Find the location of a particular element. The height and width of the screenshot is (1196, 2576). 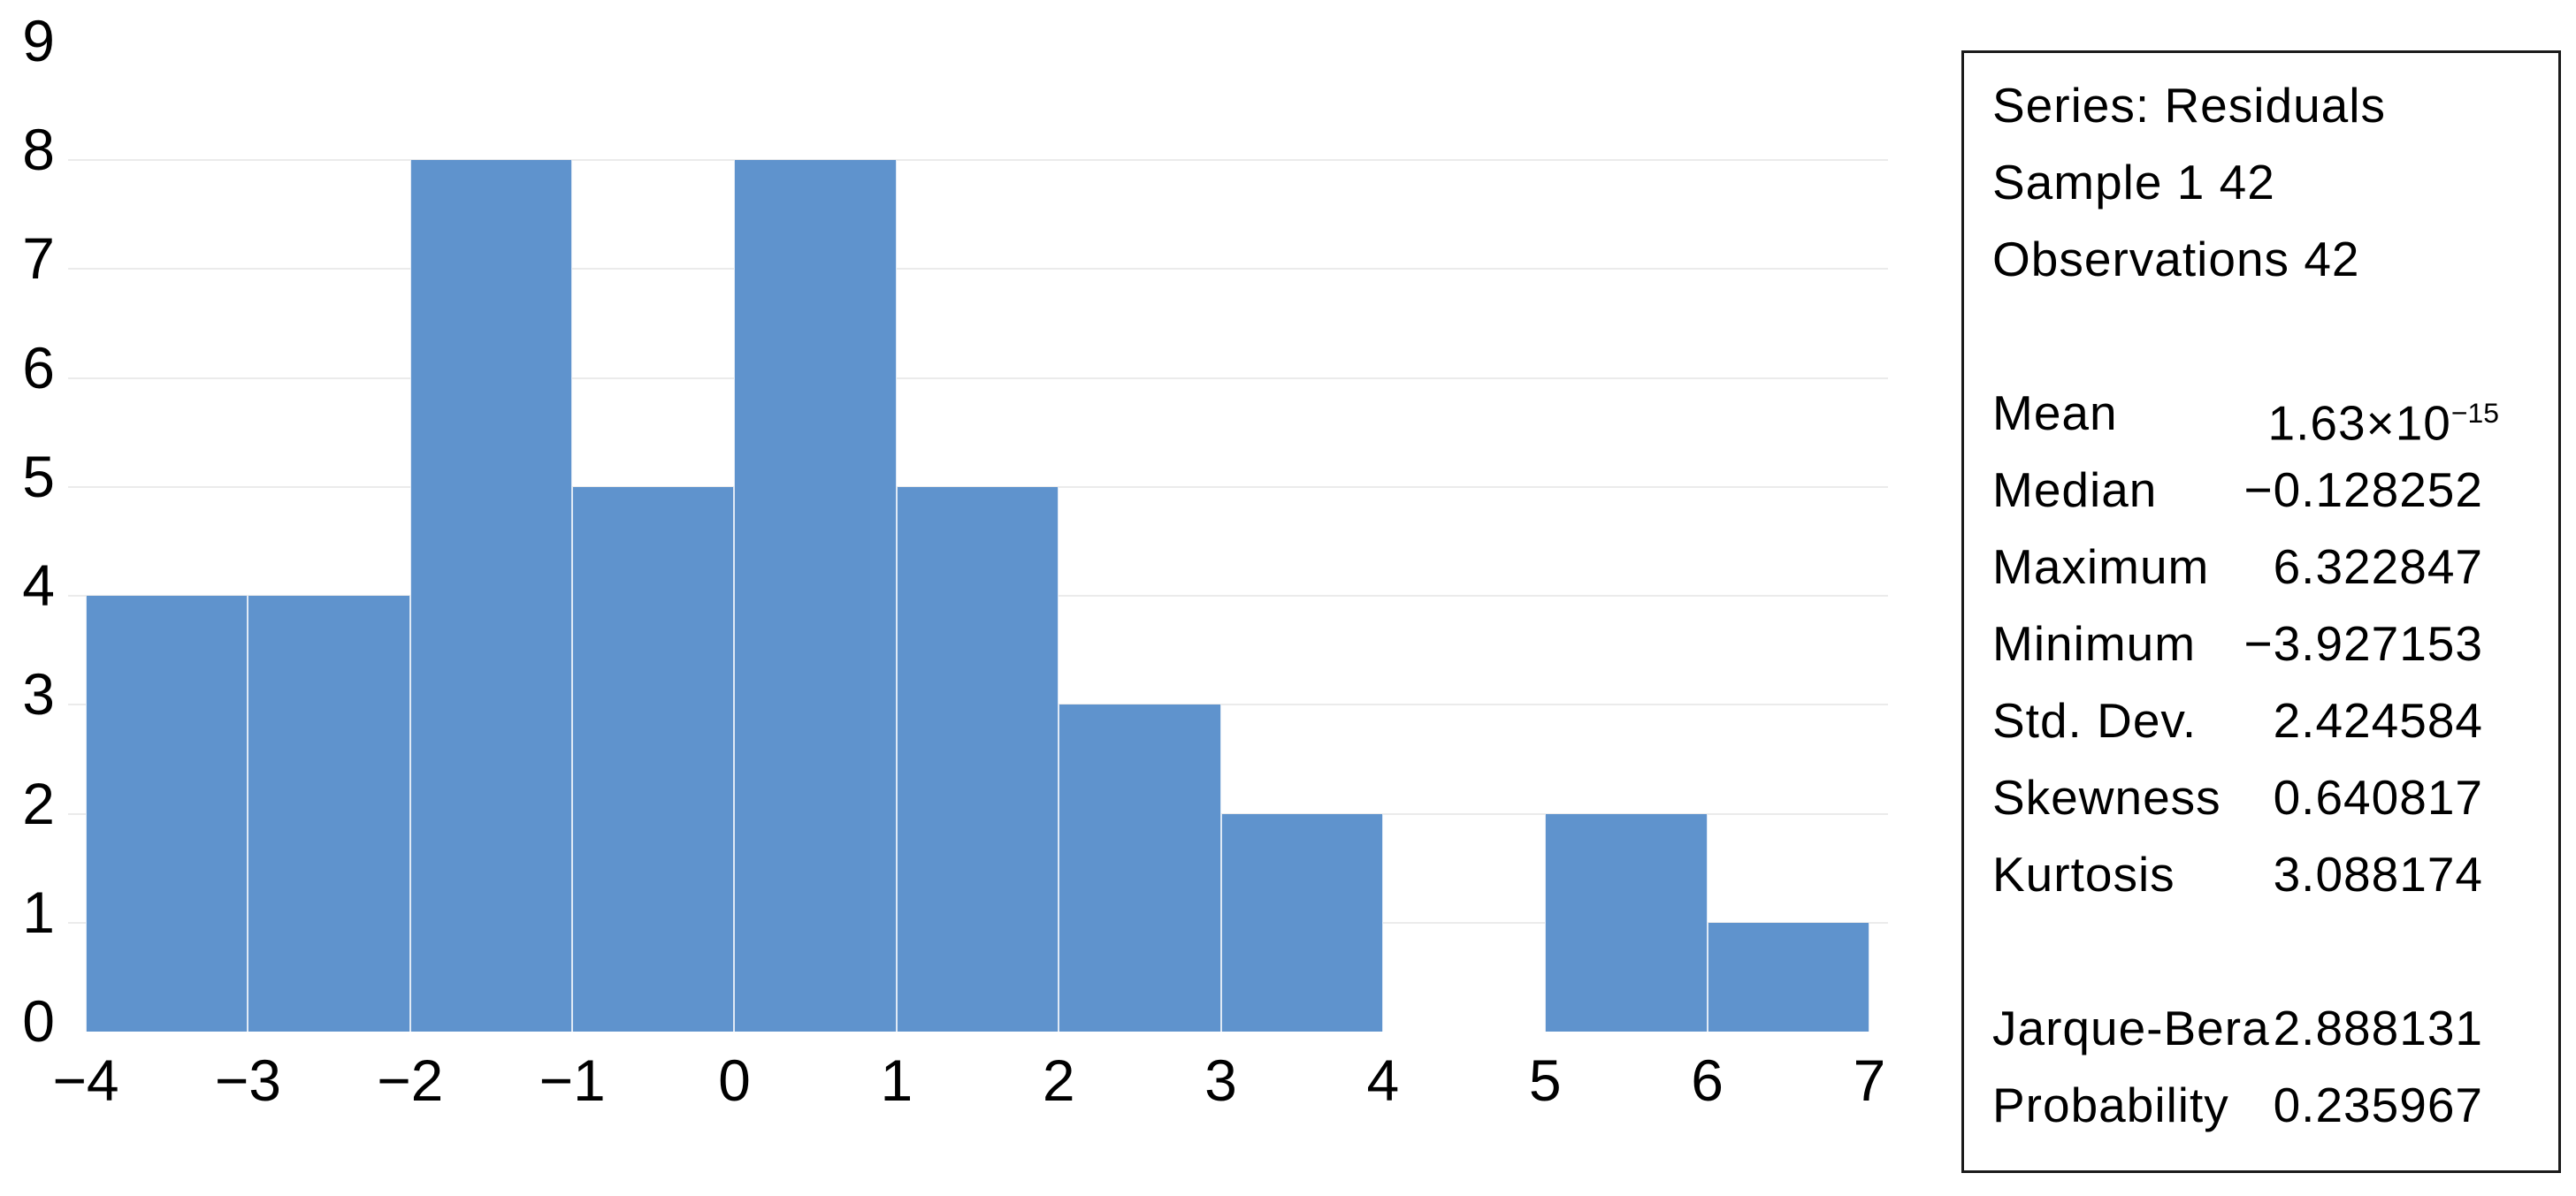

x-tick-label: 7 is located at coordinates (1870, 1080).